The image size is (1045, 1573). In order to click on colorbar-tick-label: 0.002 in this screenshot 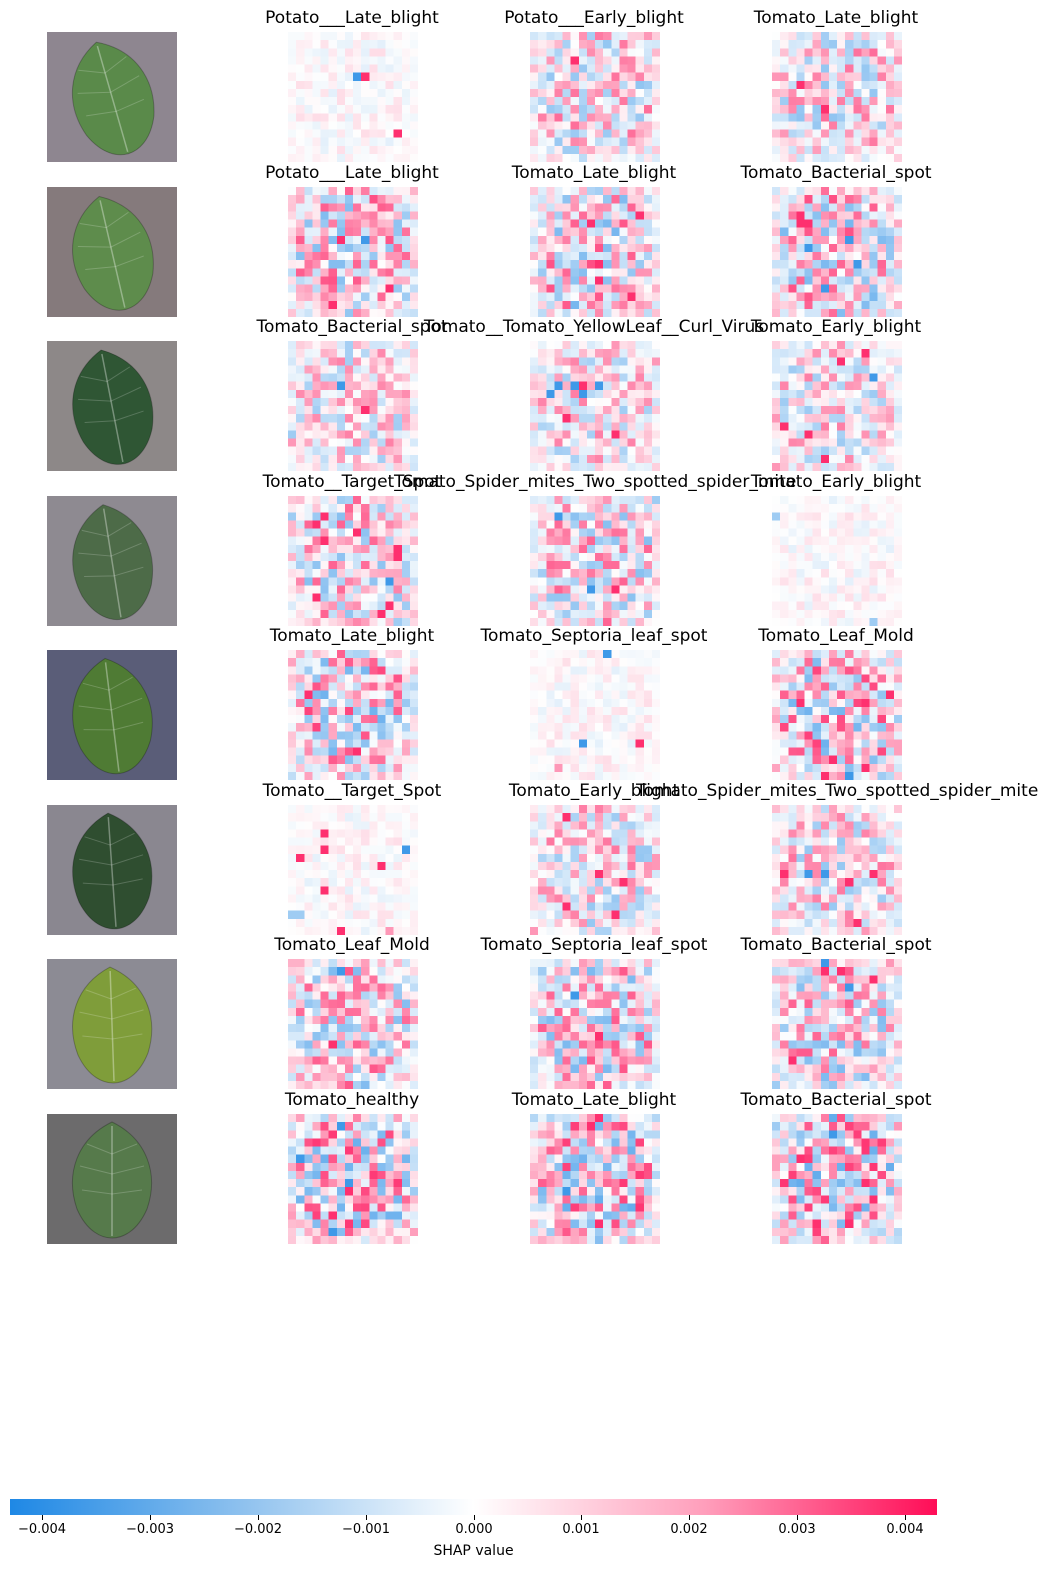, I will do `click(689, 1529)`.